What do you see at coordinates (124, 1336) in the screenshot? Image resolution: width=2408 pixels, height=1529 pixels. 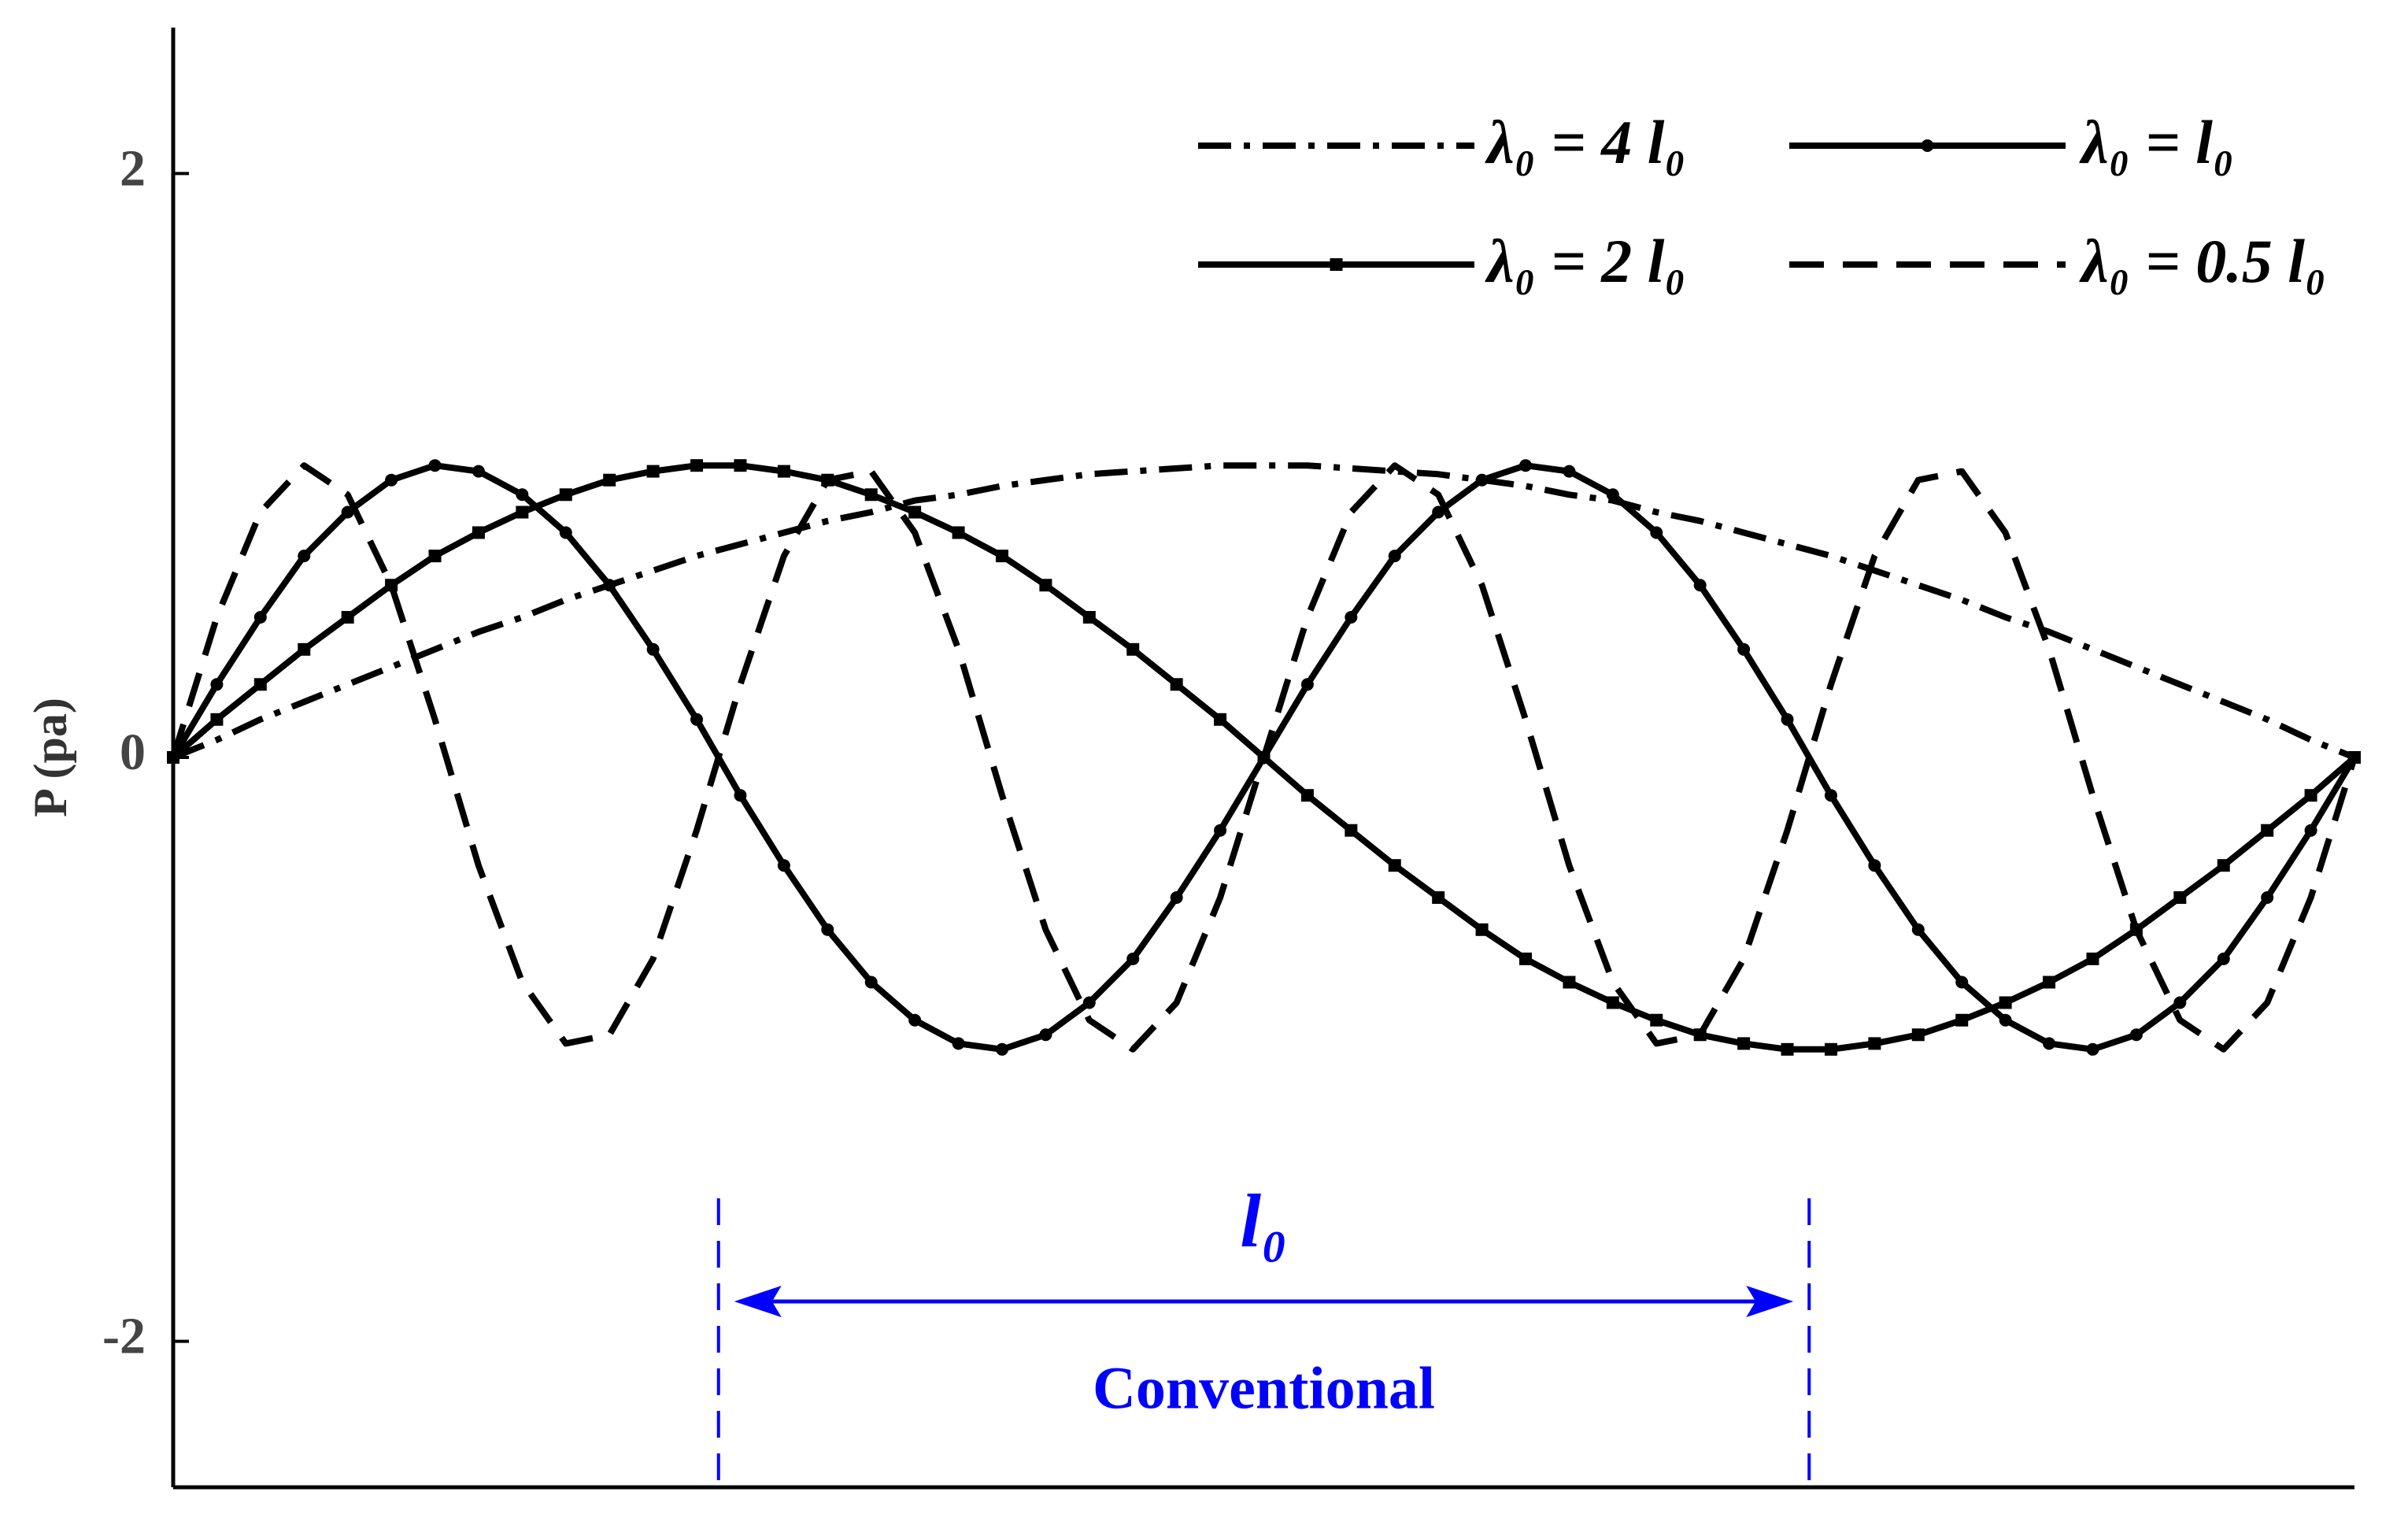 I see `y-tick-label: -2` at bounding box center [124, 1336].